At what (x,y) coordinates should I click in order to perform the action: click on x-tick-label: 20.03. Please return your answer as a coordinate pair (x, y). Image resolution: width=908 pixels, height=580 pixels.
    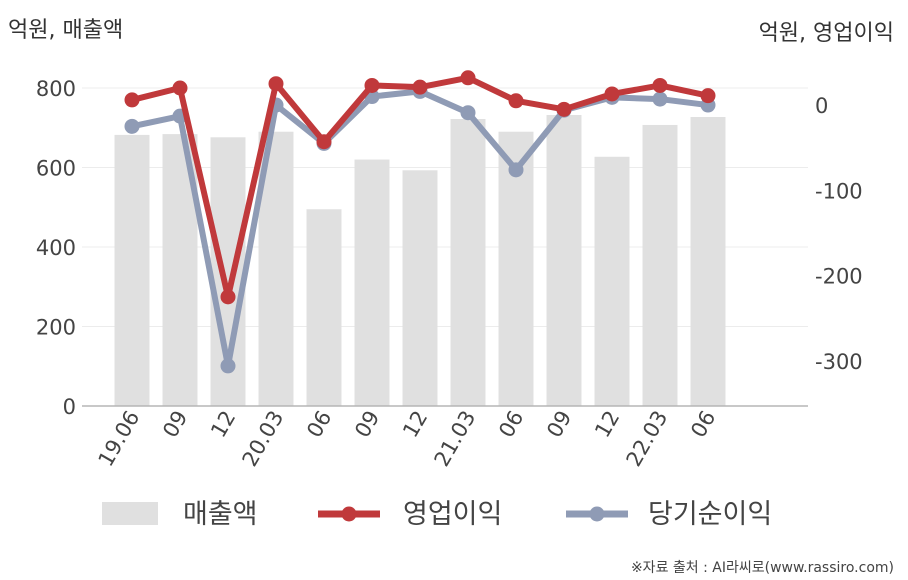
    Looking at the image, I should click on (262, 439).